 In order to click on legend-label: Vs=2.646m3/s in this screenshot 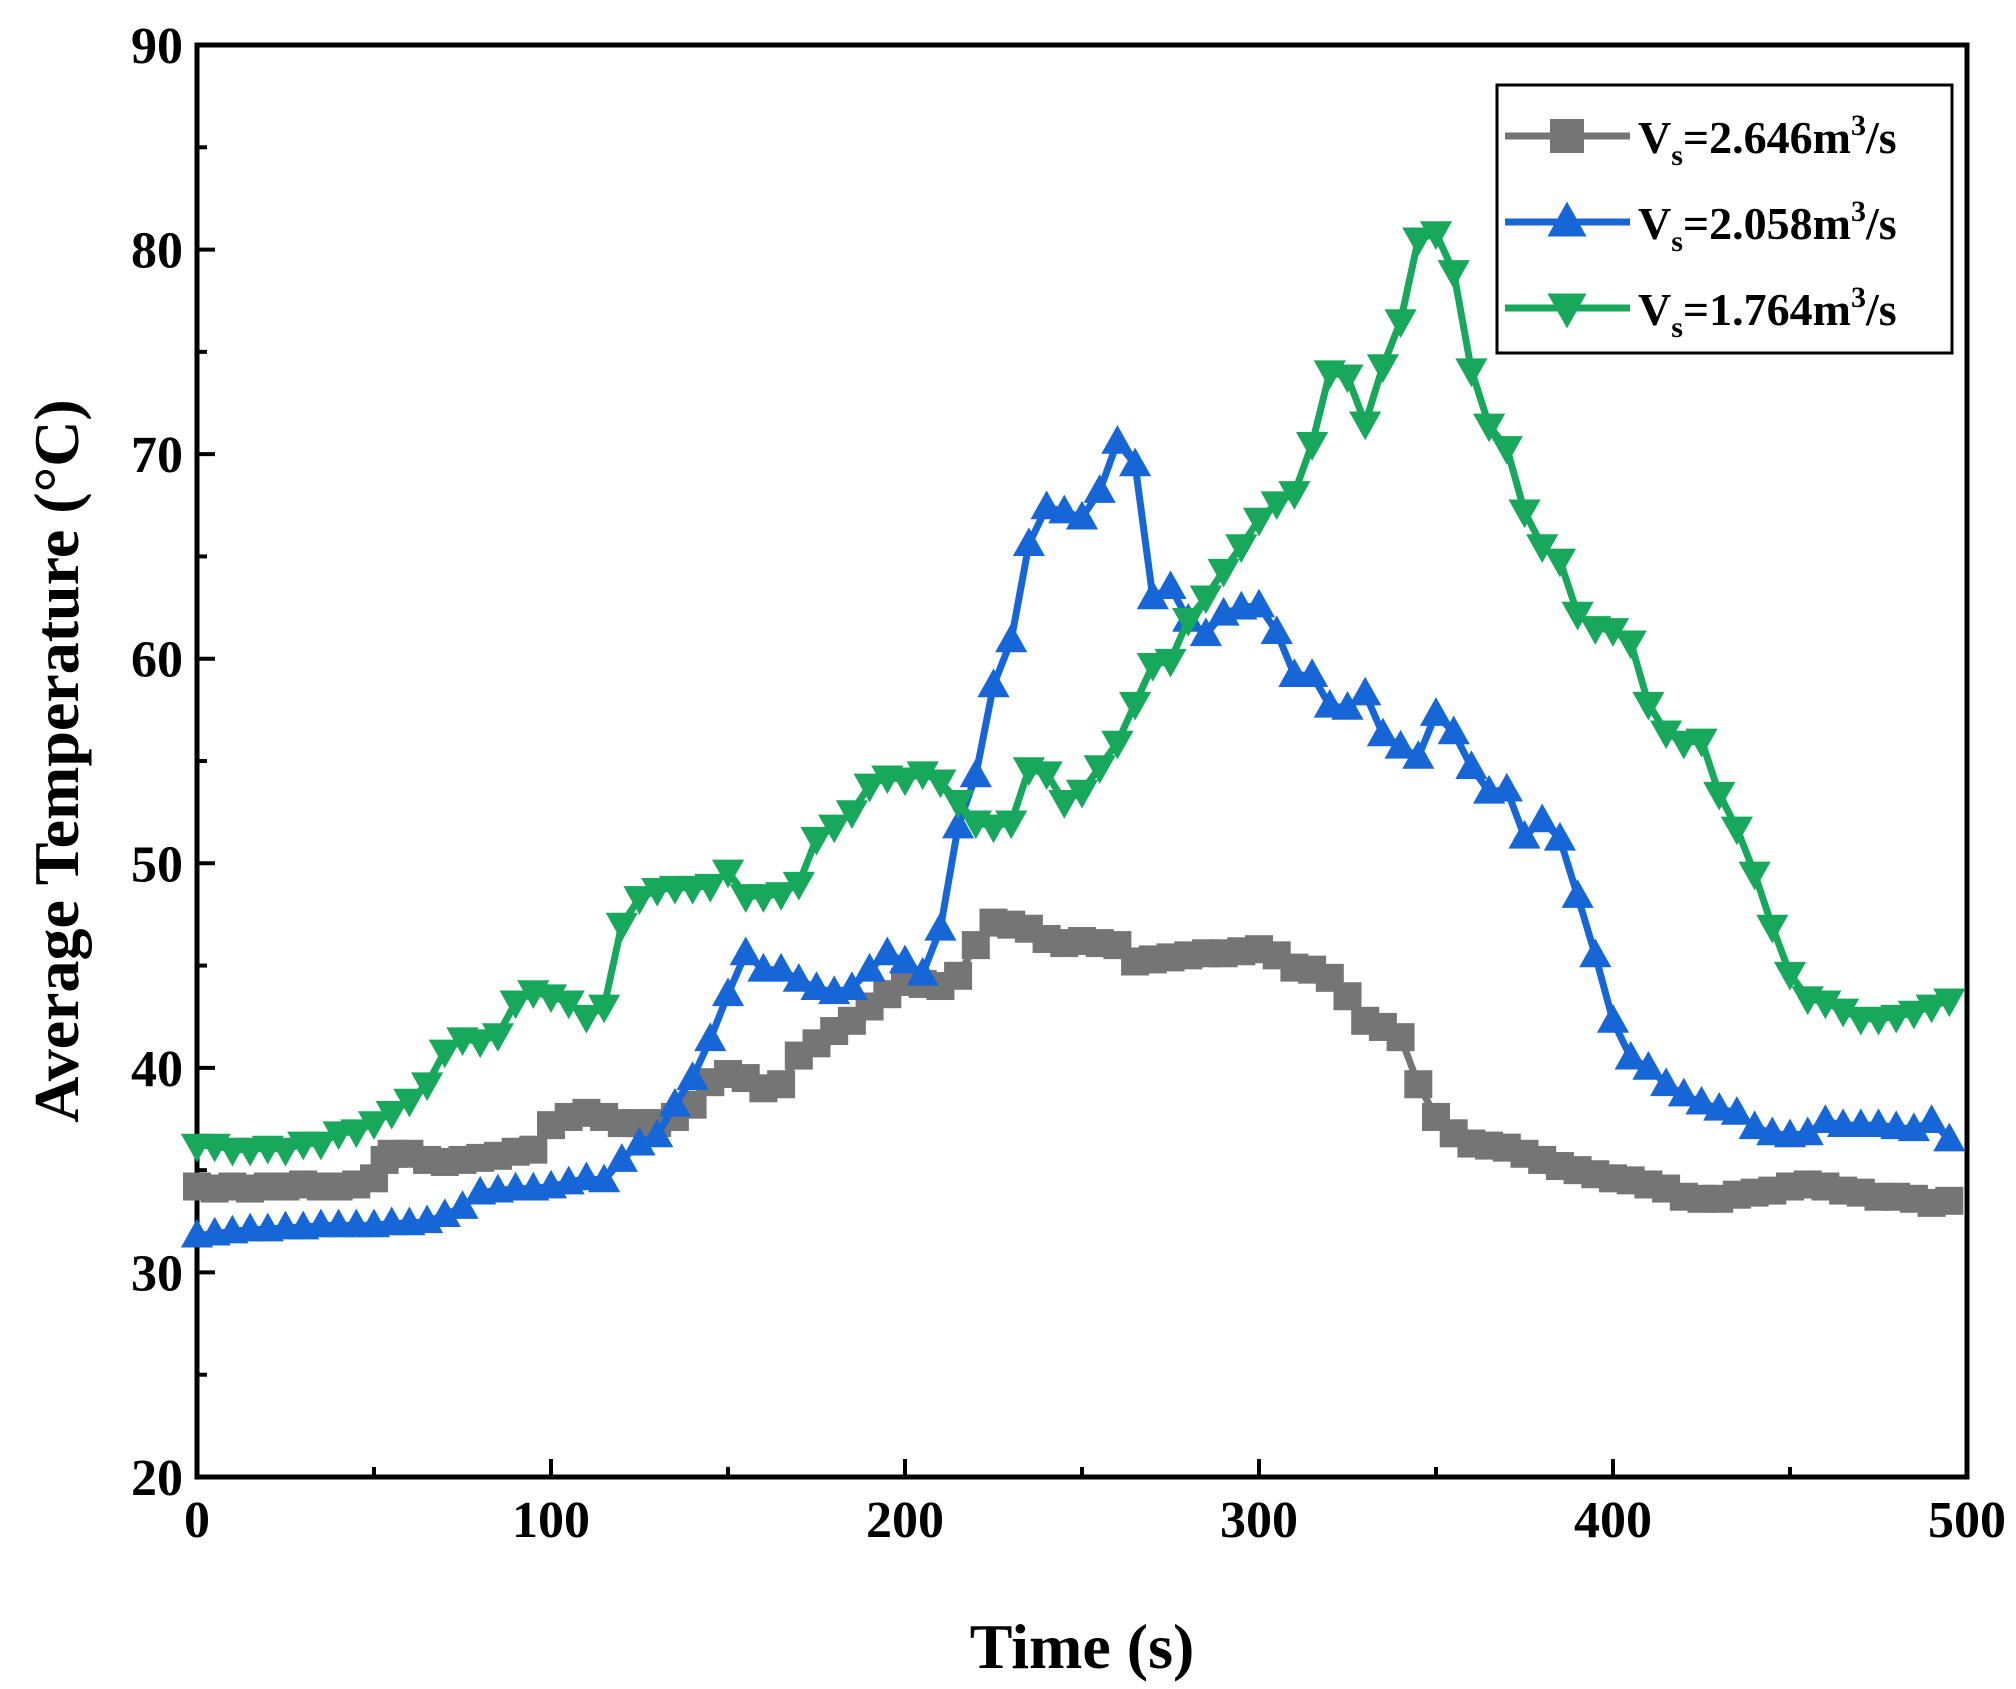, I will do `click(1767, 140)`.